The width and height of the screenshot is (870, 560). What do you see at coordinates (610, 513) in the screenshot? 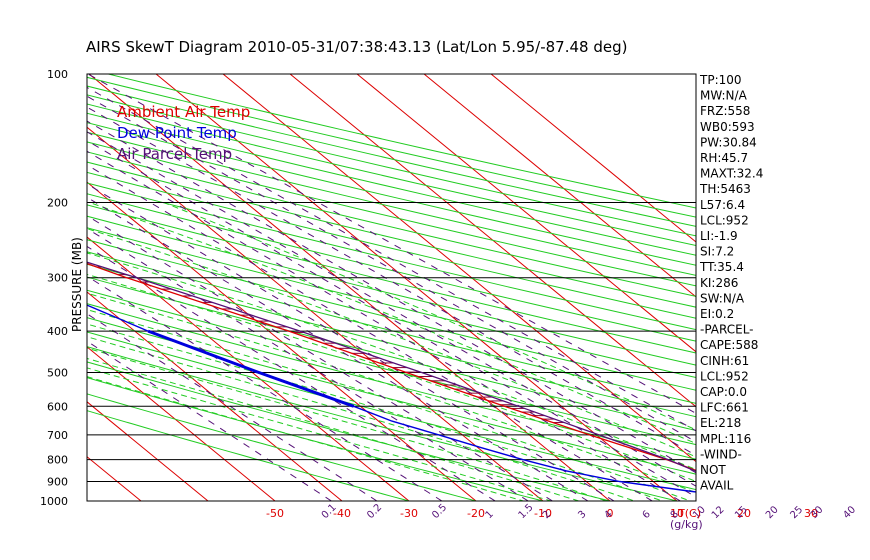
I see `bottom-temp-tick: 0` at bounding box center [610, 513].